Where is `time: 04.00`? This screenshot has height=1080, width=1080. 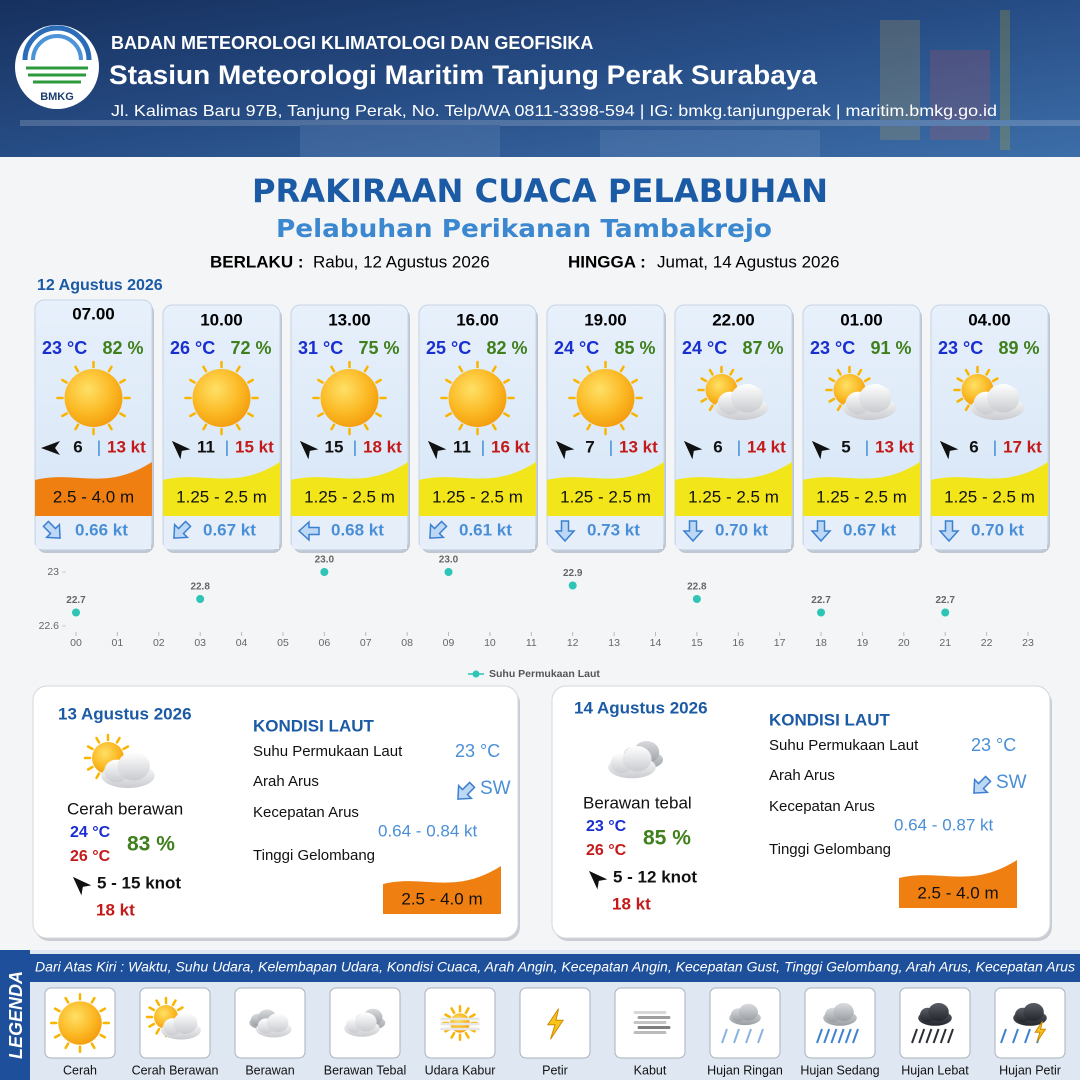 time: 04.00 is located at coordinates (989, 319).